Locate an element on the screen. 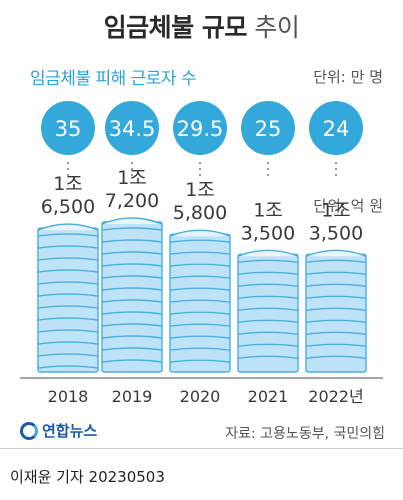 This screenshot has height=500, width=403. source-note: 자료: 고용노동부, 국민의힘 is located at coordinates (305, 434).